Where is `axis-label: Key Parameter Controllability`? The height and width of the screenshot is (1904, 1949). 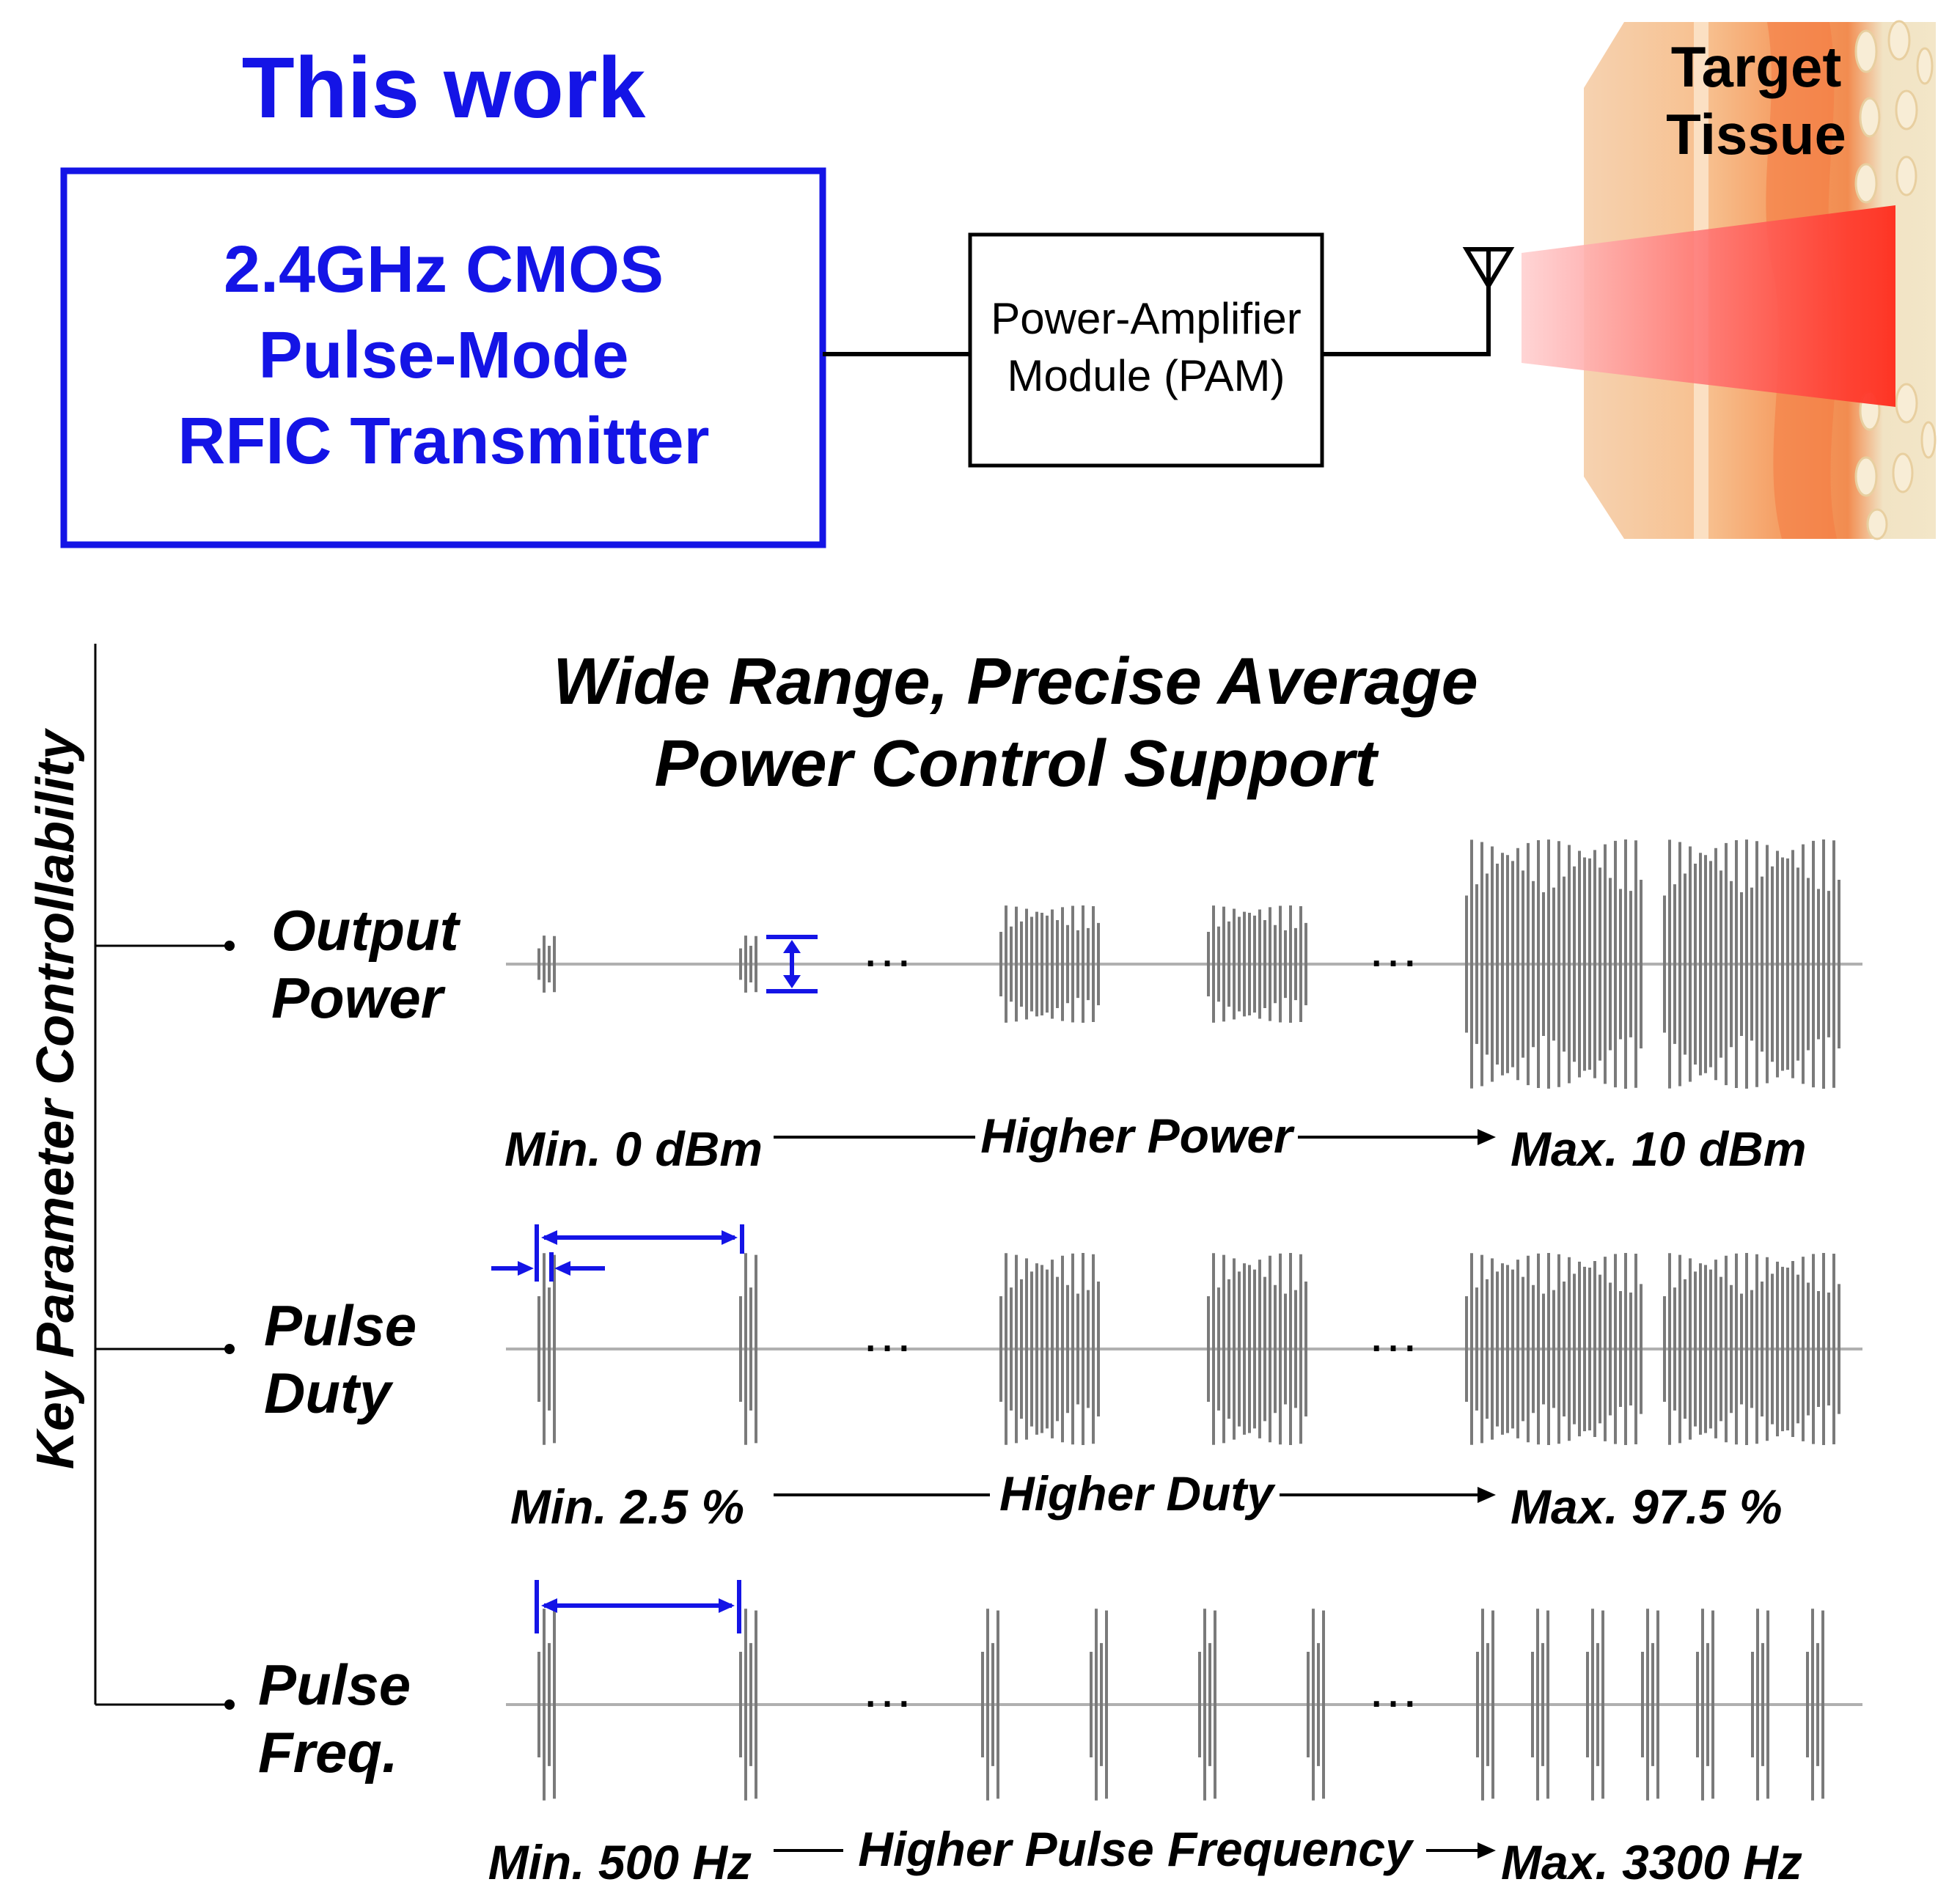 axis-label: Key Parameter Controllability is located at coordinates (55, 1098).